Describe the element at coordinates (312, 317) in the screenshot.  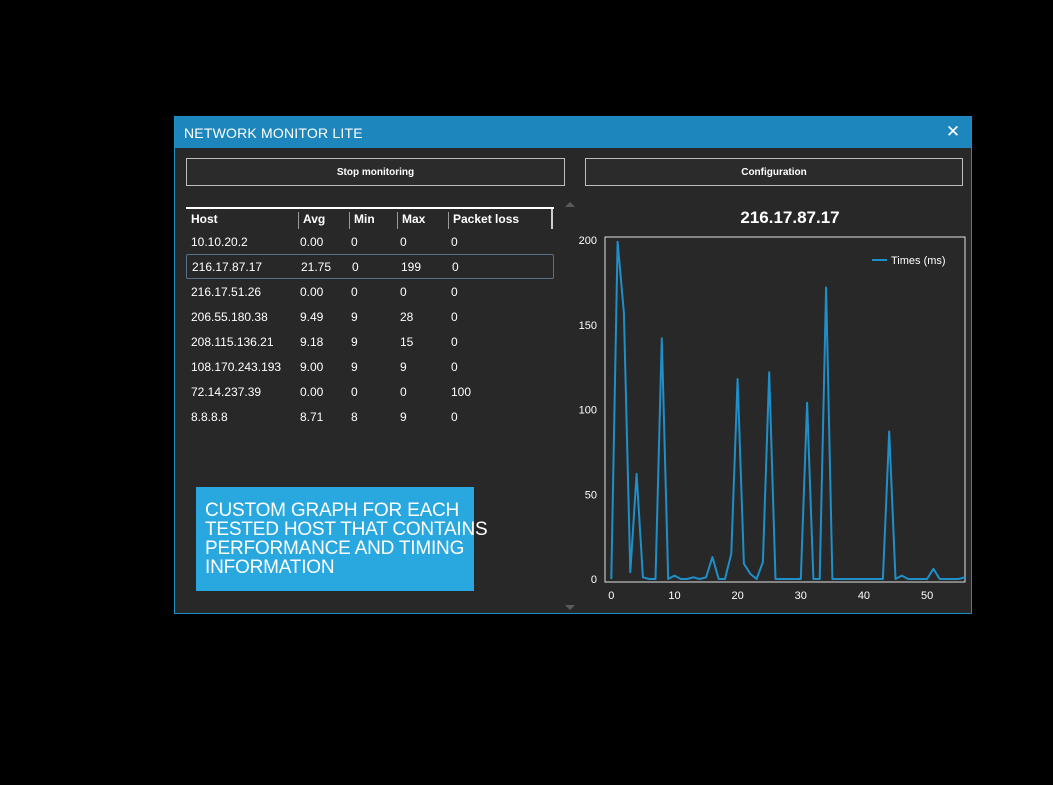
I see `cell-avg: 9.49` at that location.